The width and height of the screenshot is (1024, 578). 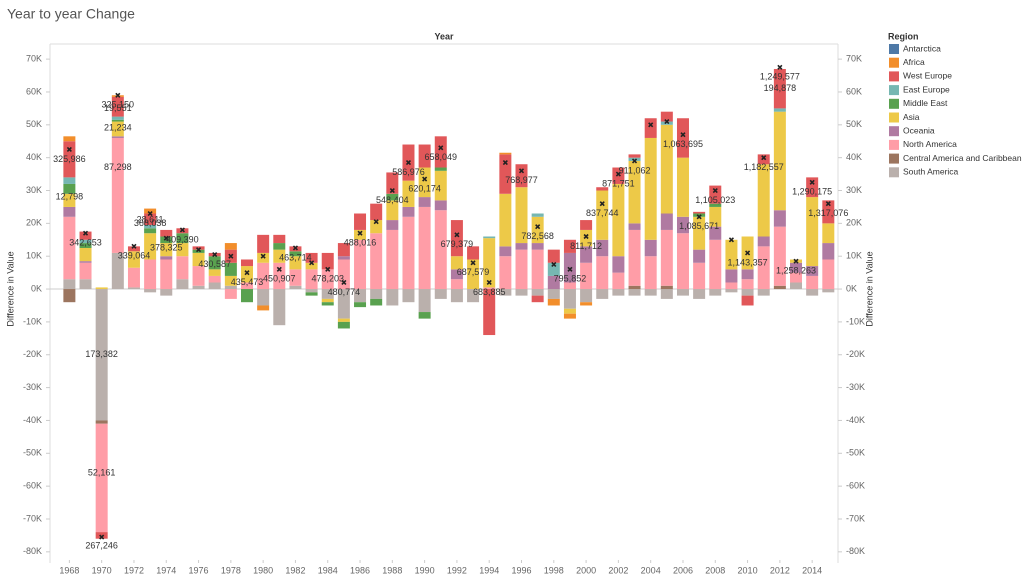 I want to click on x-tick-label: 1976, so click(x=199, y=570).